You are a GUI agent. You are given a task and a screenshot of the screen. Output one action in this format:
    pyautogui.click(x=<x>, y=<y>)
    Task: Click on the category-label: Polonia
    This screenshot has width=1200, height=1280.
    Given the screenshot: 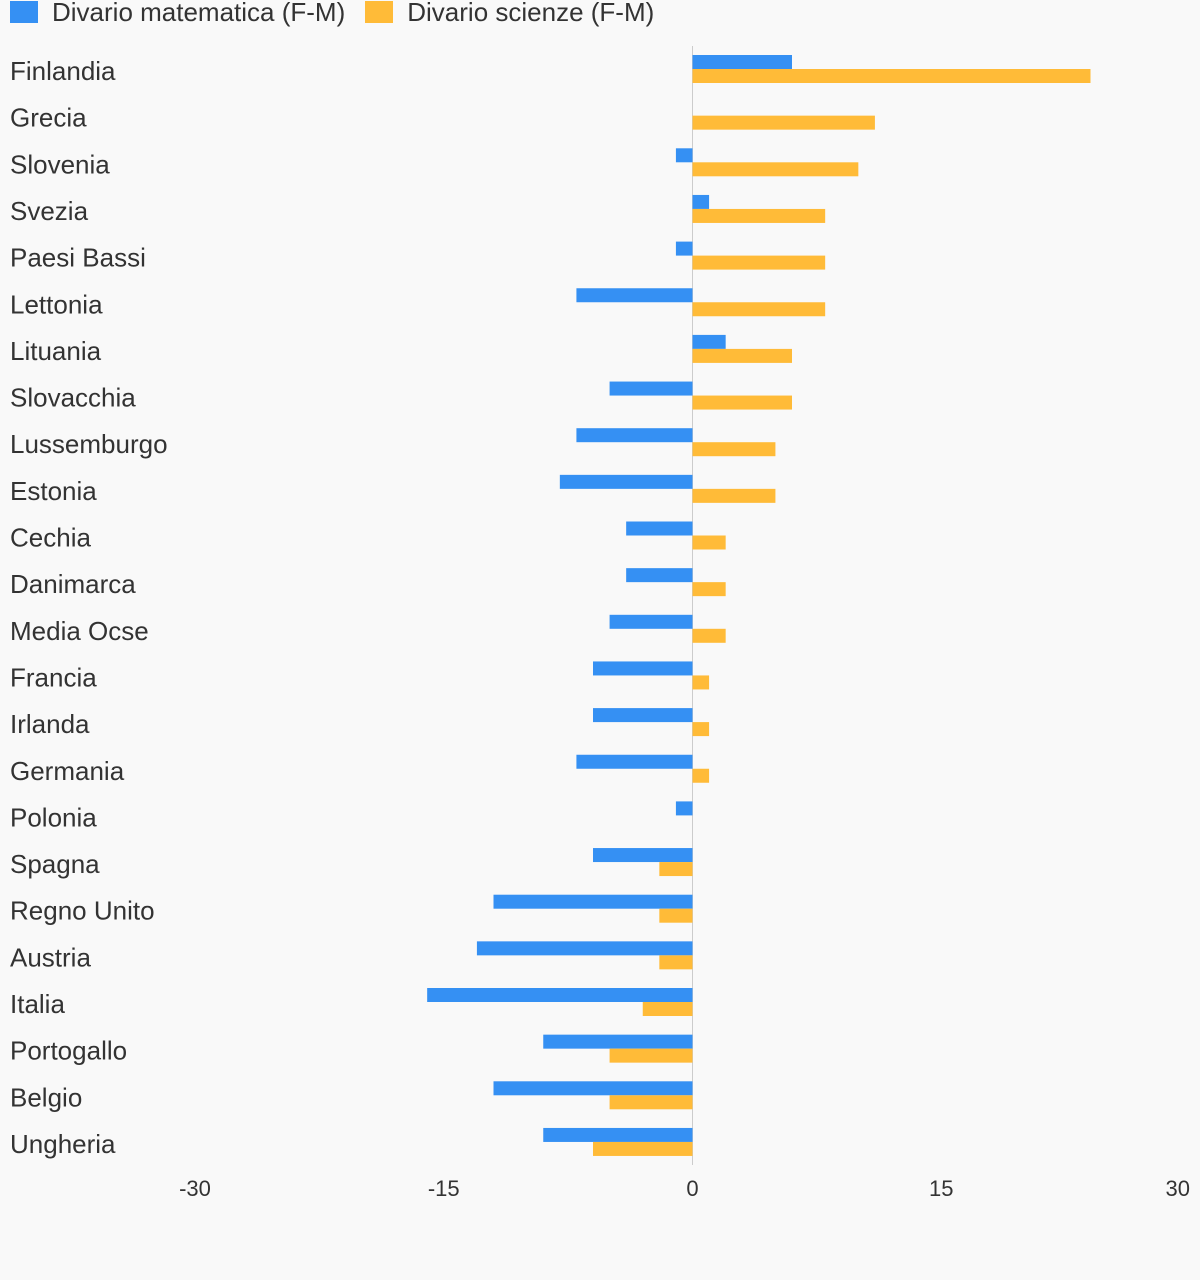 What is the action you would take?
    pyautogui.click(x=53, y=817)
    